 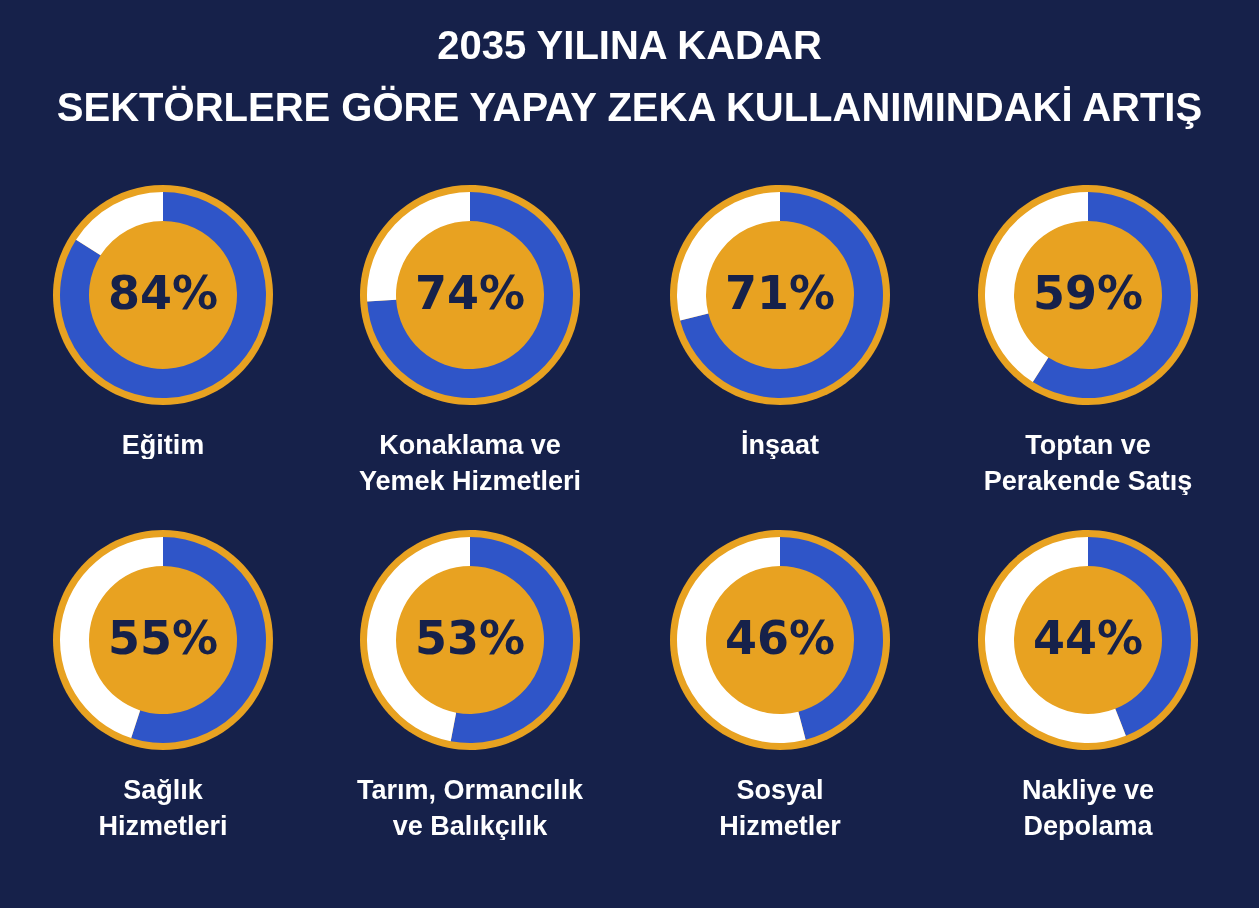 What do you see at coordinates (470, 293) in the screenshot?
I see `data-label: 74%` at bounding box center [470, 293].